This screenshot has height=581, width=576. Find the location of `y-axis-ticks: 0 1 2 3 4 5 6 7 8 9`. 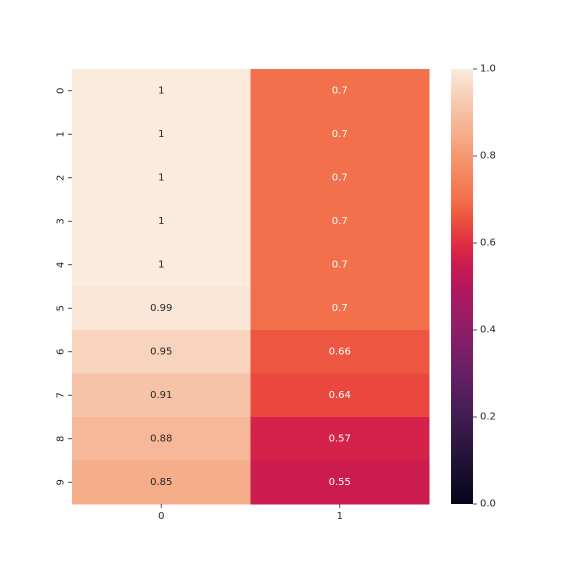

y-axis-ticks: 0 1 2 3 4 5 6 7 8 9 is located at coordinates (64, 286).